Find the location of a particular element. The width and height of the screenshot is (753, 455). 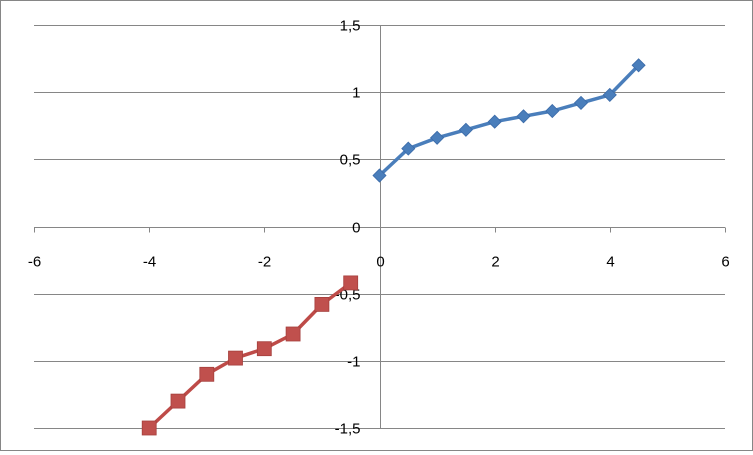

x-tick-label-0: -6 is located at coordinates (34, 262).